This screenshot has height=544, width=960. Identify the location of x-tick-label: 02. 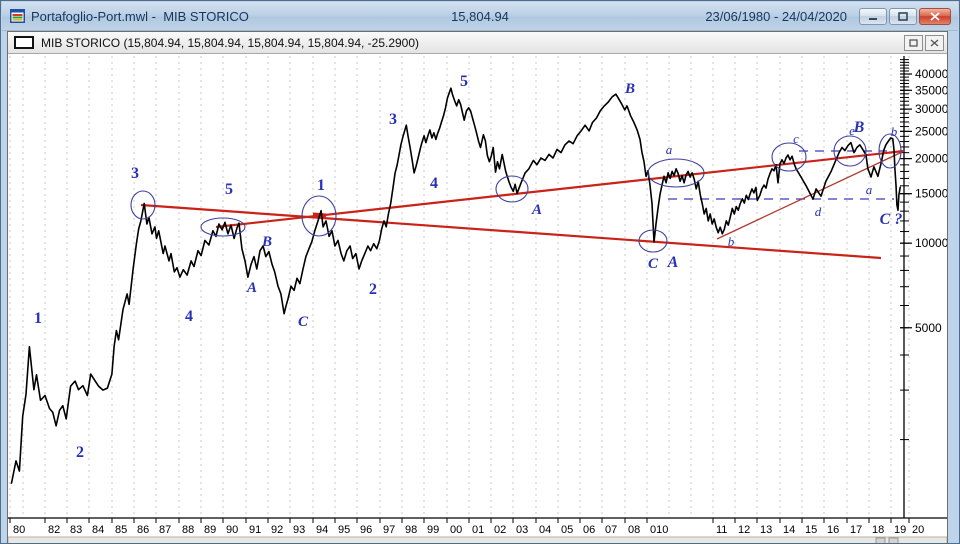
(500, 530).